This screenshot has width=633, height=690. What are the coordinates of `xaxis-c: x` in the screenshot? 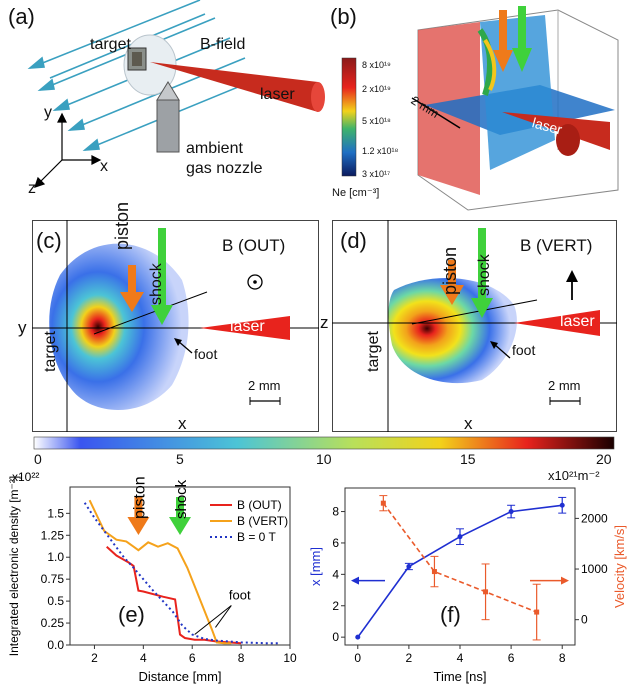 It's located at (182, 423).